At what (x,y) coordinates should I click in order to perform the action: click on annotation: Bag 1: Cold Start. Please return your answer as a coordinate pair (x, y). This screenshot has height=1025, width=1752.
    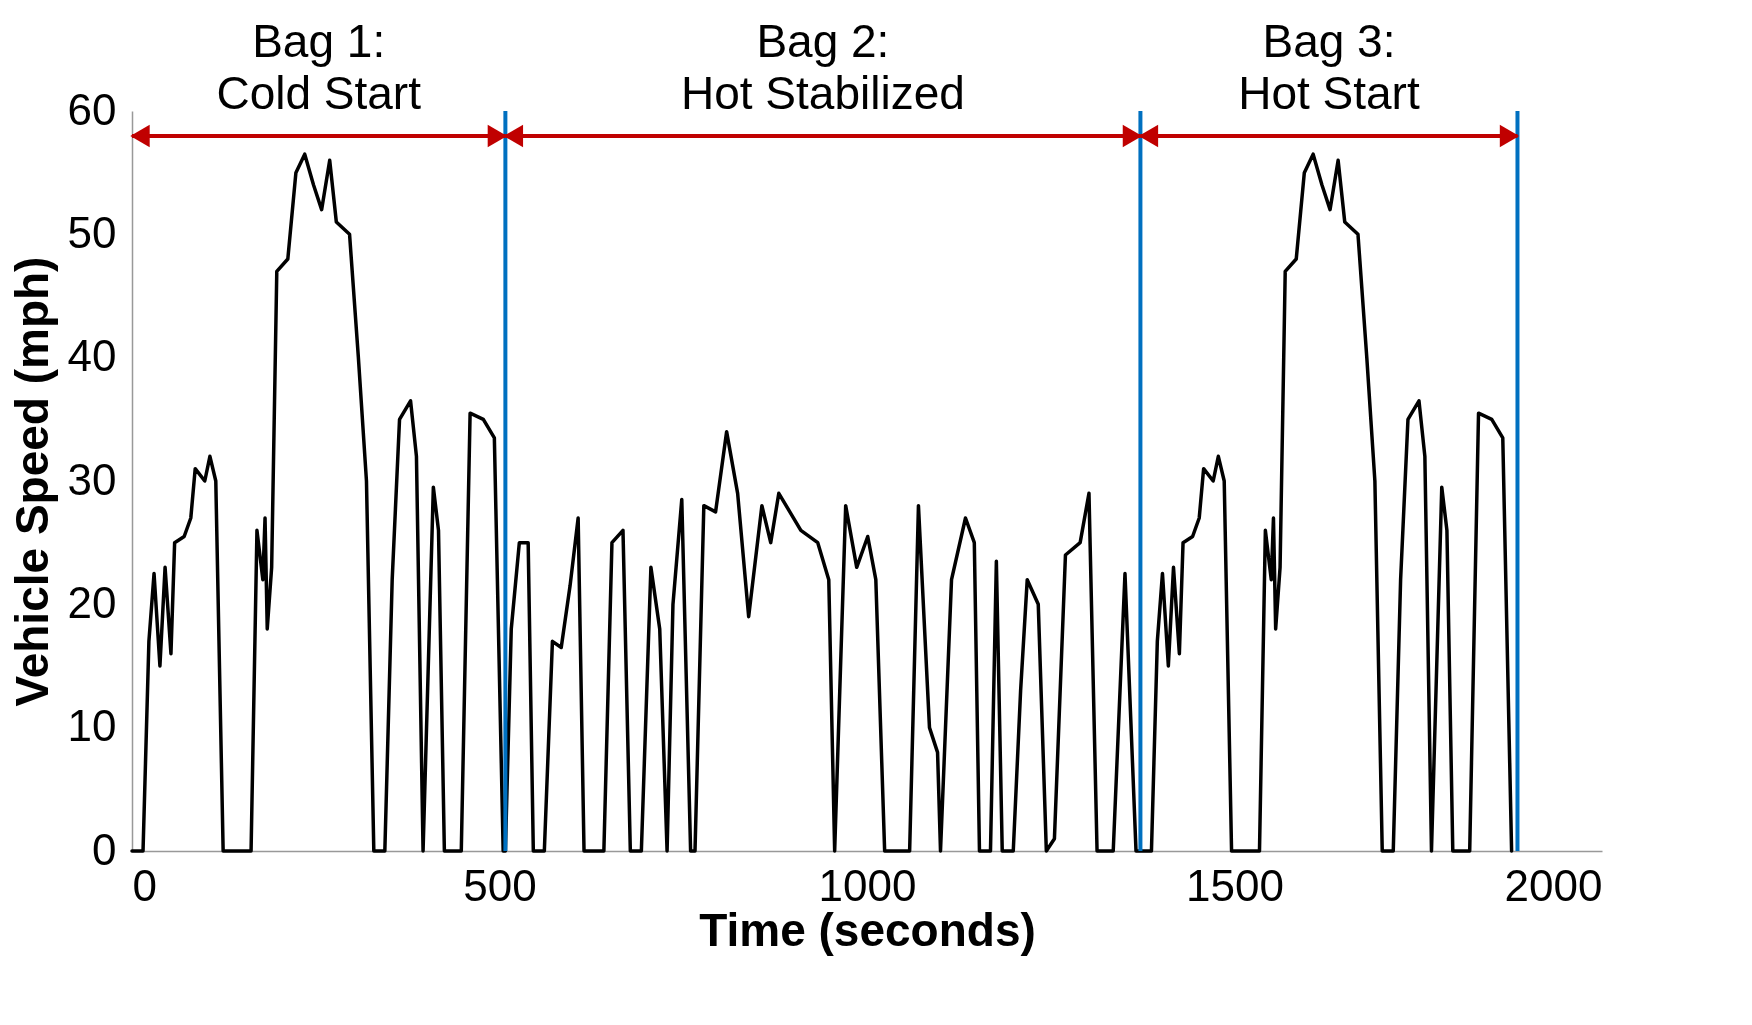
    Looking at the image, I should click on (319, 67).